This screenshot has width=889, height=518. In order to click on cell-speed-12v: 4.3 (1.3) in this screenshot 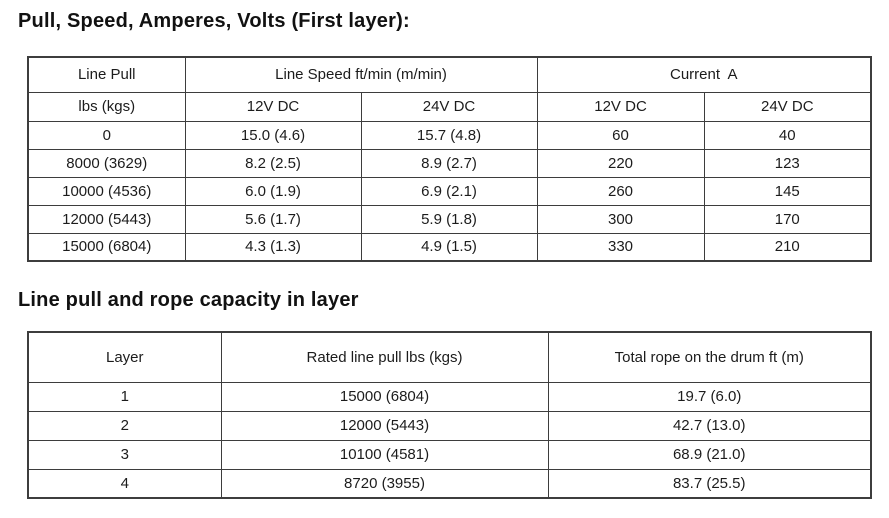, I will do `click(273, 247)`.